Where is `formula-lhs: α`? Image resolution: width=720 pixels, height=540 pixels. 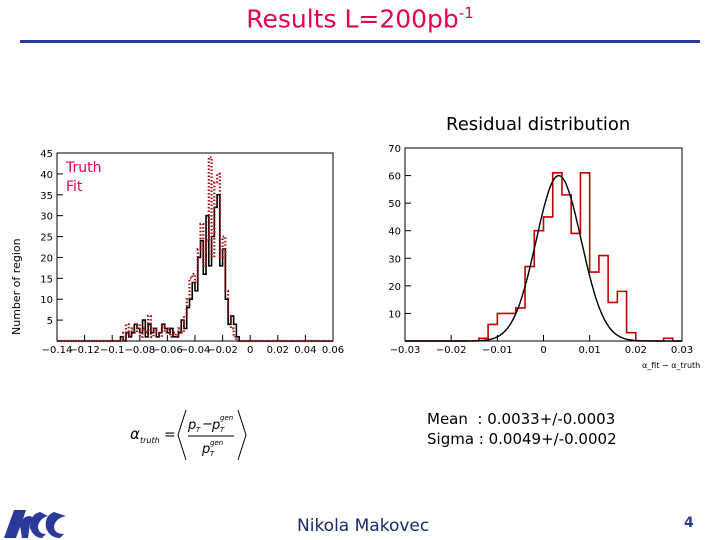 formula-lhs: α is located at coordinates (135, 434).